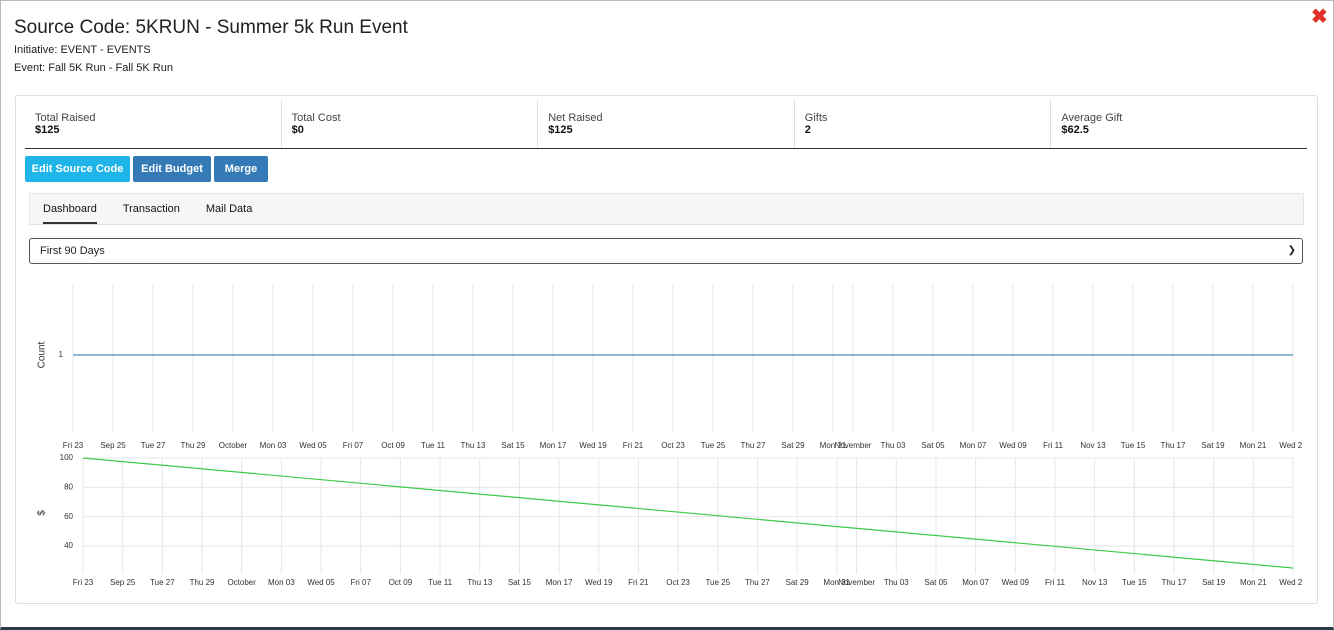 The image size is (1334, 630). I want to click on button: Merge, so click(241, 169).